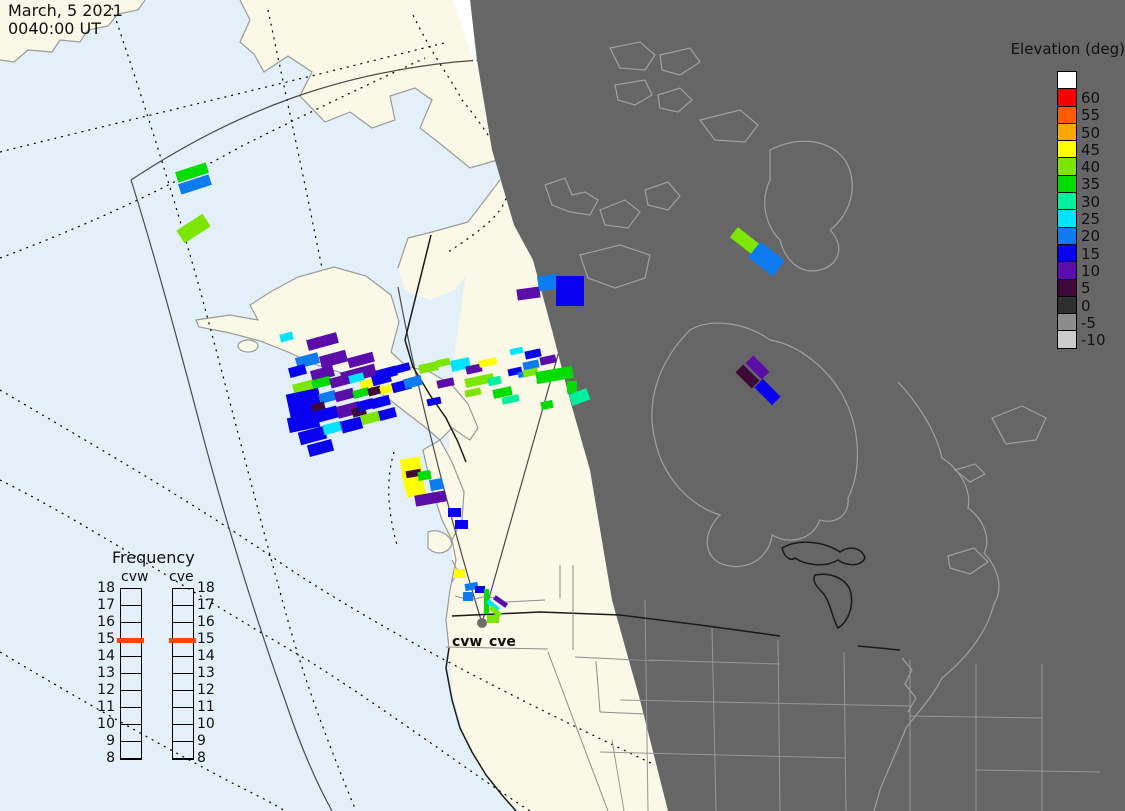 Image resolution: width=1125 pixels, height=811 pixels. Describe the element at coordinates (1091, 184) in the screenshot. I see `elevation-label: 35` at that location.